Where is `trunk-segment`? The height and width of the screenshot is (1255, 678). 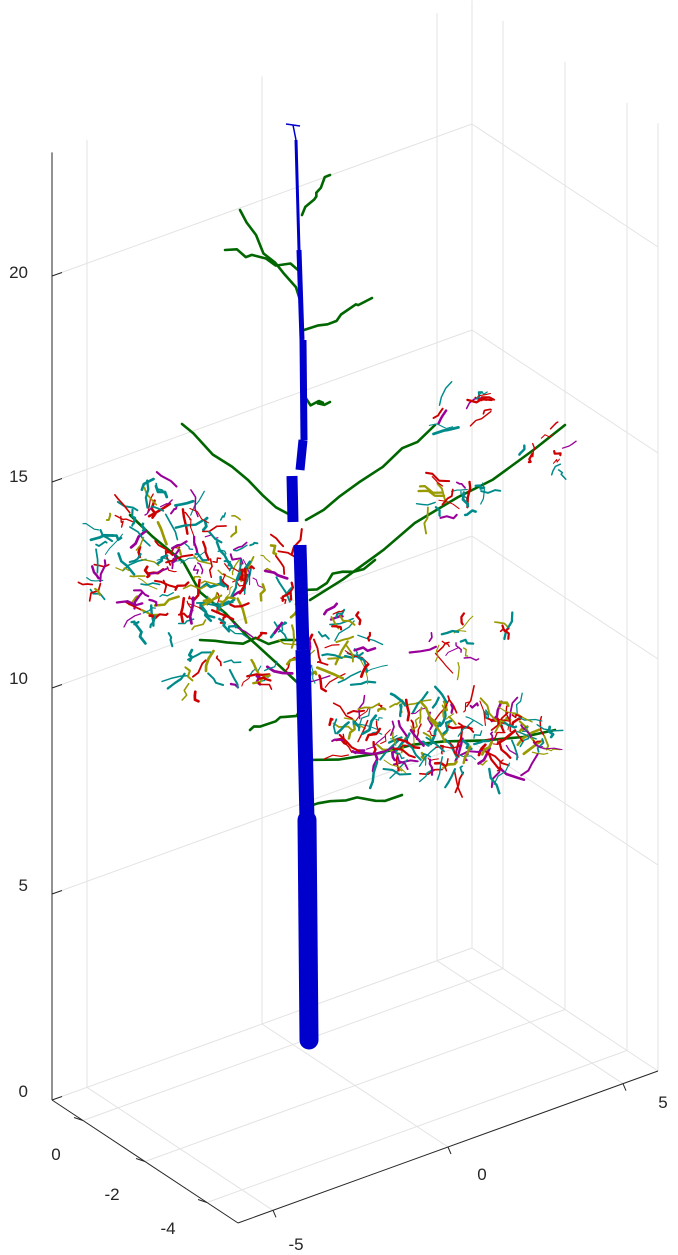 trunk-segment is located at coordinates (300, 295).